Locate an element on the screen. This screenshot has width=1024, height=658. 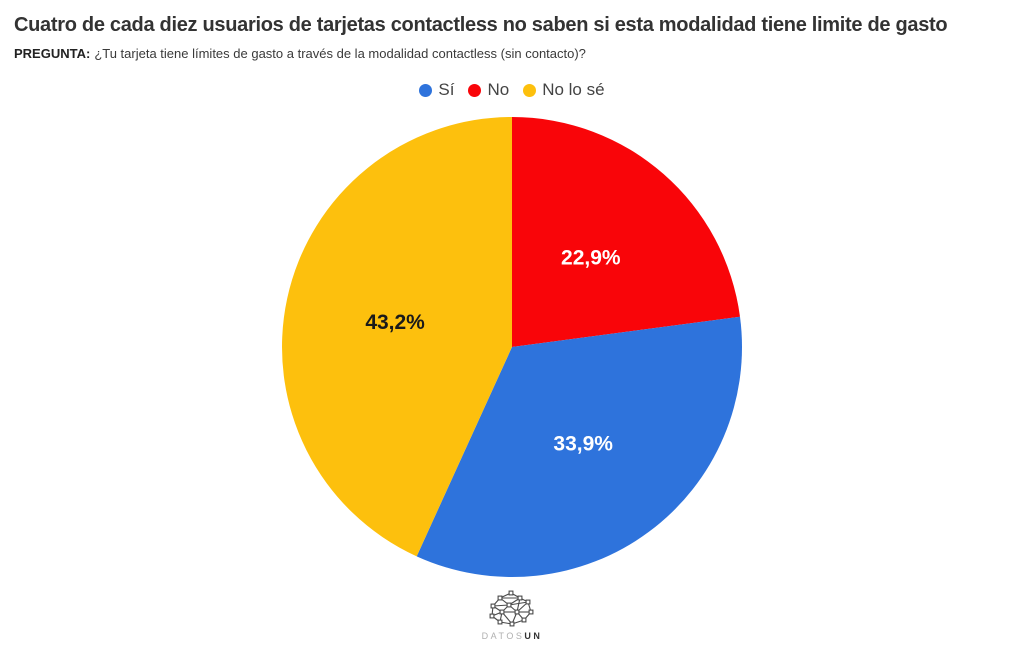
legend-item: No is located at coordinates (488, 90).